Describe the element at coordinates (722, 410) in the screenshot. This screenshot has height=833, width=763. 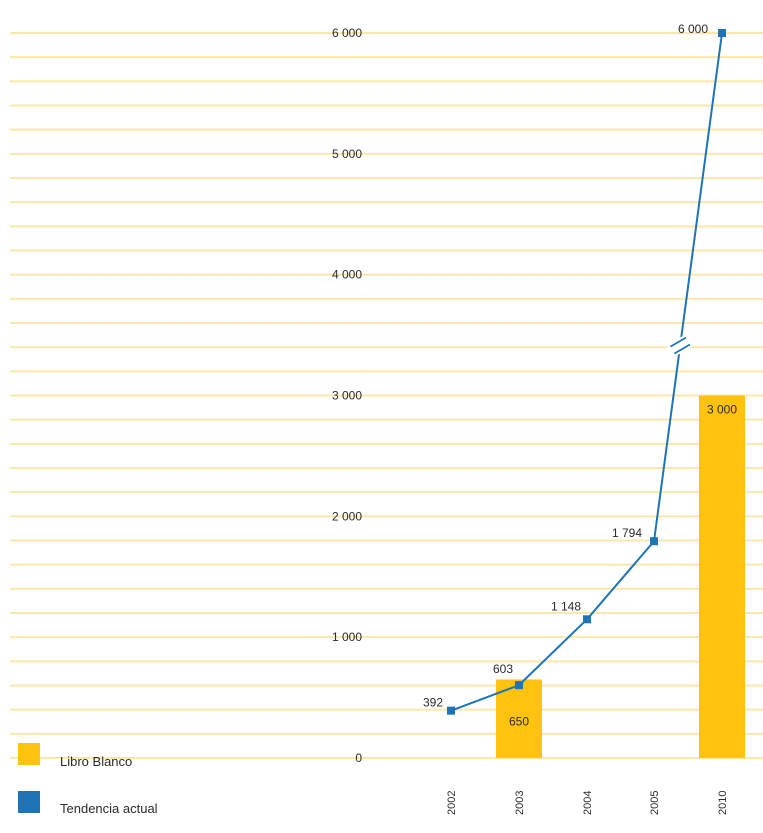
I see `bar-value-label: 3 000` at that location.